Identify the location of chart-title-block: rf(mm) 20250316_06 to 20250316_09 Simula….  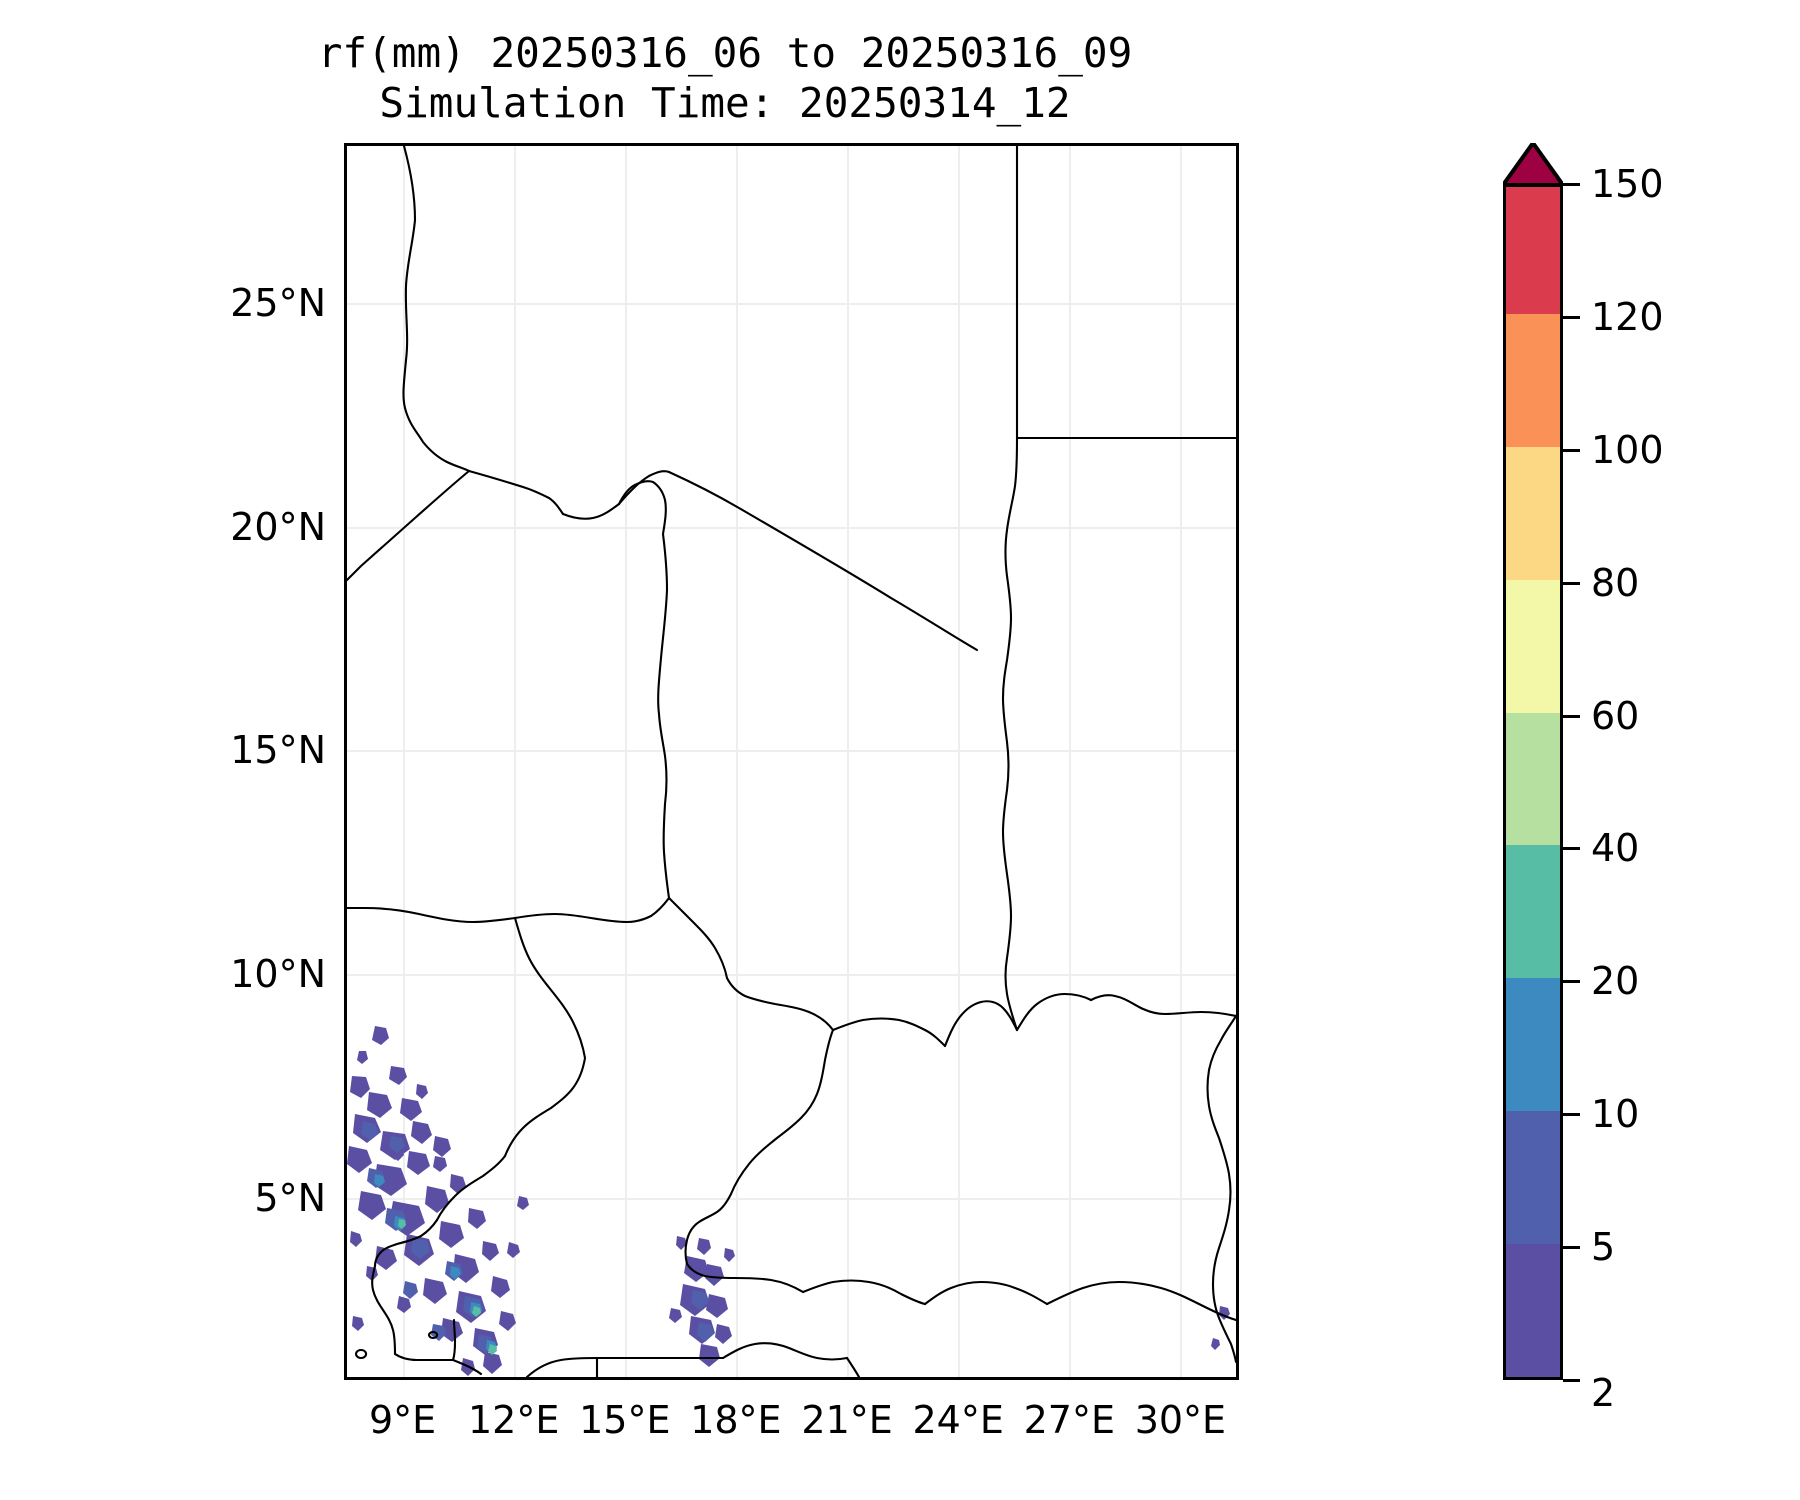
(725, 78).